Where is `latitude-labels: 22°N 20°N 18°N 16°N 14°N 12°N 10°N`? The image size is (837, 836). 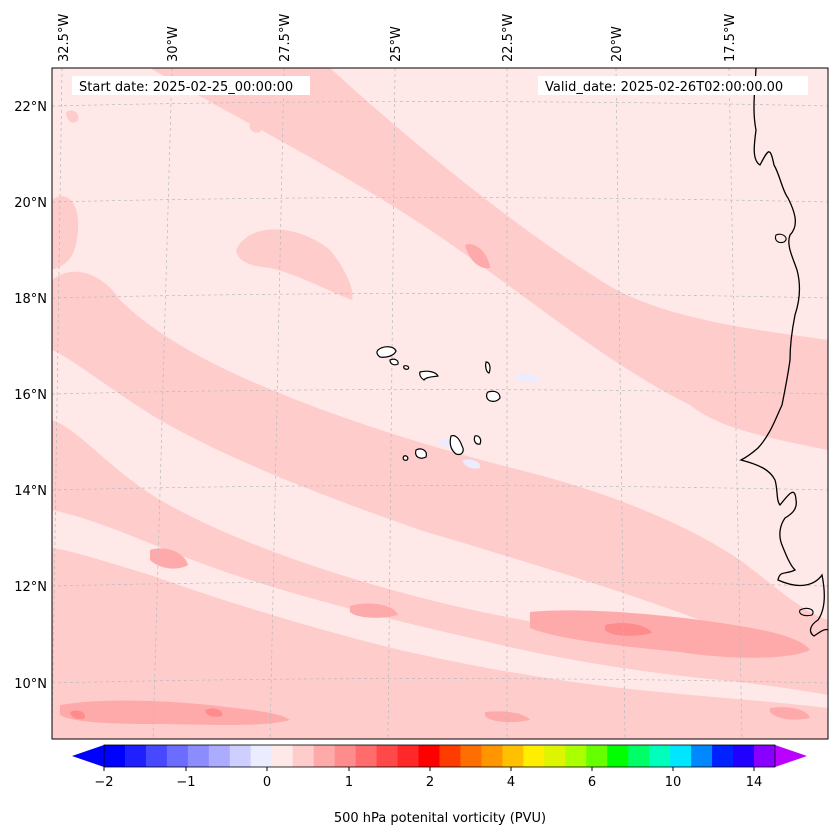 latitude-labels: 22°N 20°N 18°N 16°N 14°N 12°N 10°N is located at coordinates (30, 396).